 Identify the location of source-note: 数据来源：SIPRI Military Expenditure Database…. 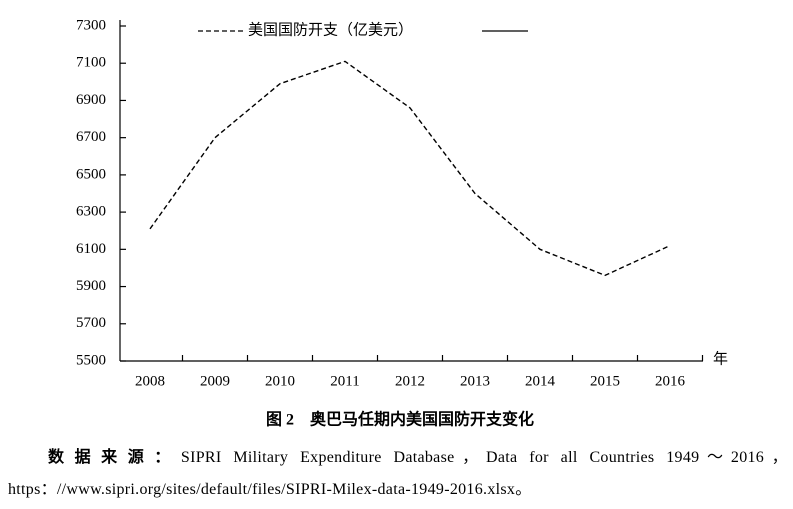
(398, 474).